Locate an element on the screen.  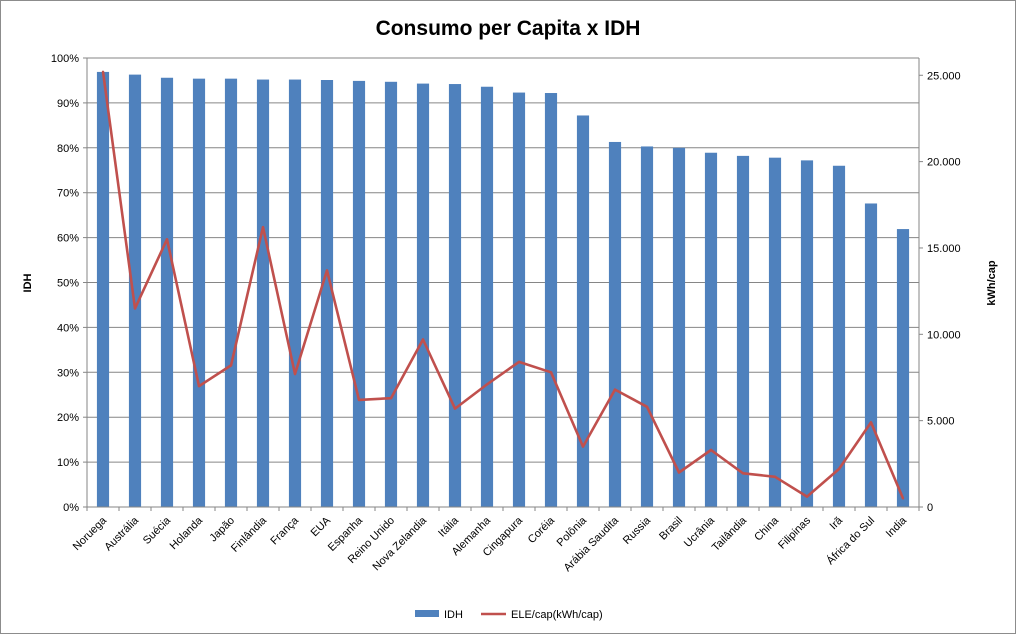
x-tick-label: Arábia Saudita is located at coordinates (592, 544).